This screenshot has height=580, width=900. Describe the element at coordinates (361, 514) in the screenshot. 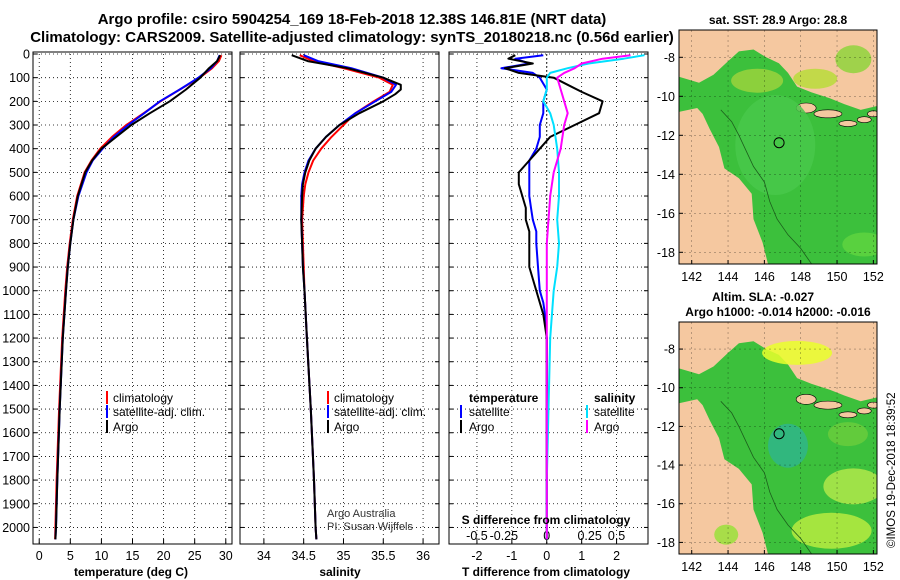

I see `credit-argo-australia: Argo Australia` at that location.